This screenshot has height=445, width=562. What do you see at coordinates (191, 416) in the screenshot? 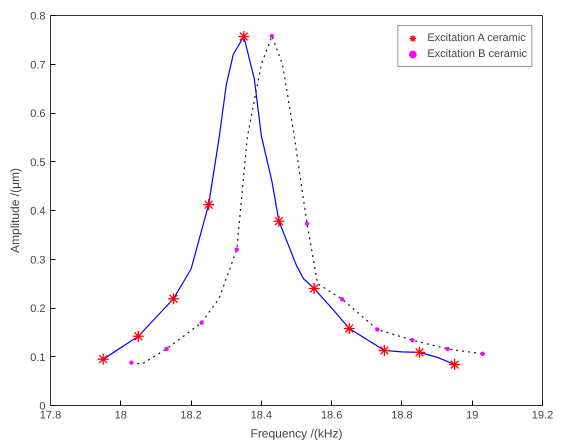
I see `x-tick-label: 18.2` at bounding box center [191, 416].